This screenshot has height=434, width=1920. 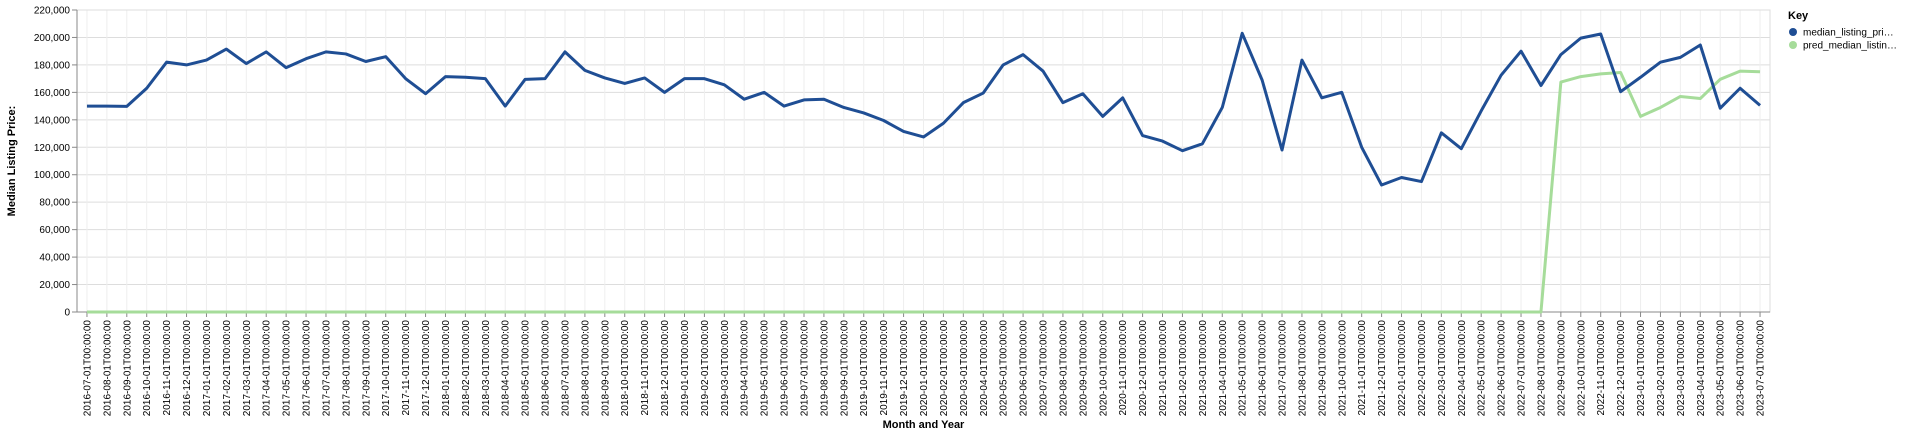 I want to click on x-tick-label: 2017-08-01T00:00:00, so click(x=346, y=368).